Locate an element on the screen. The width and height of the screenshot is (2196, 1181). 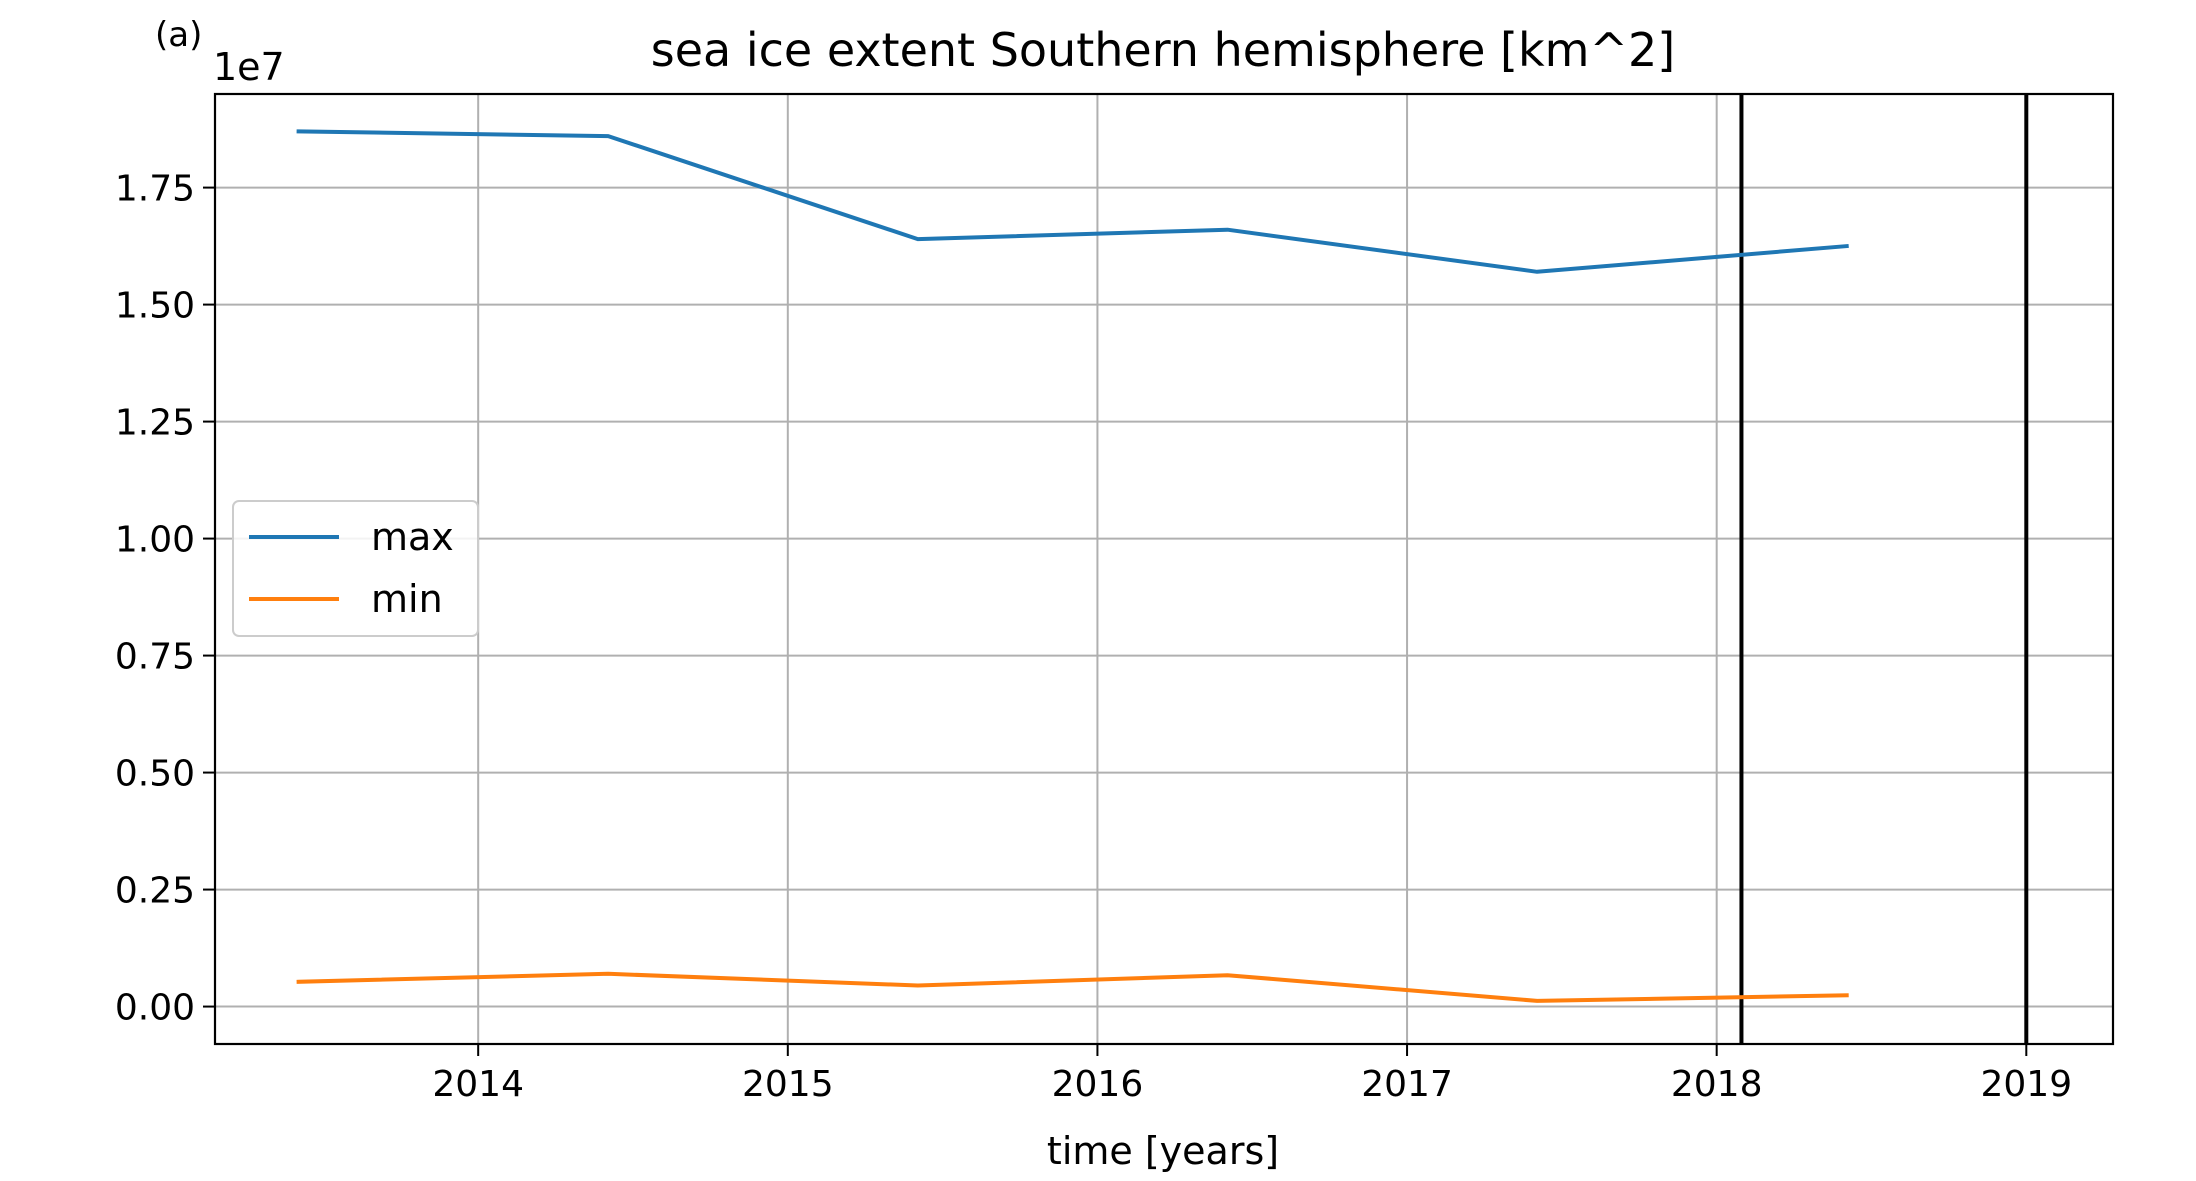
y-tick-label: 0.50 is located at coordinates (155, 774).